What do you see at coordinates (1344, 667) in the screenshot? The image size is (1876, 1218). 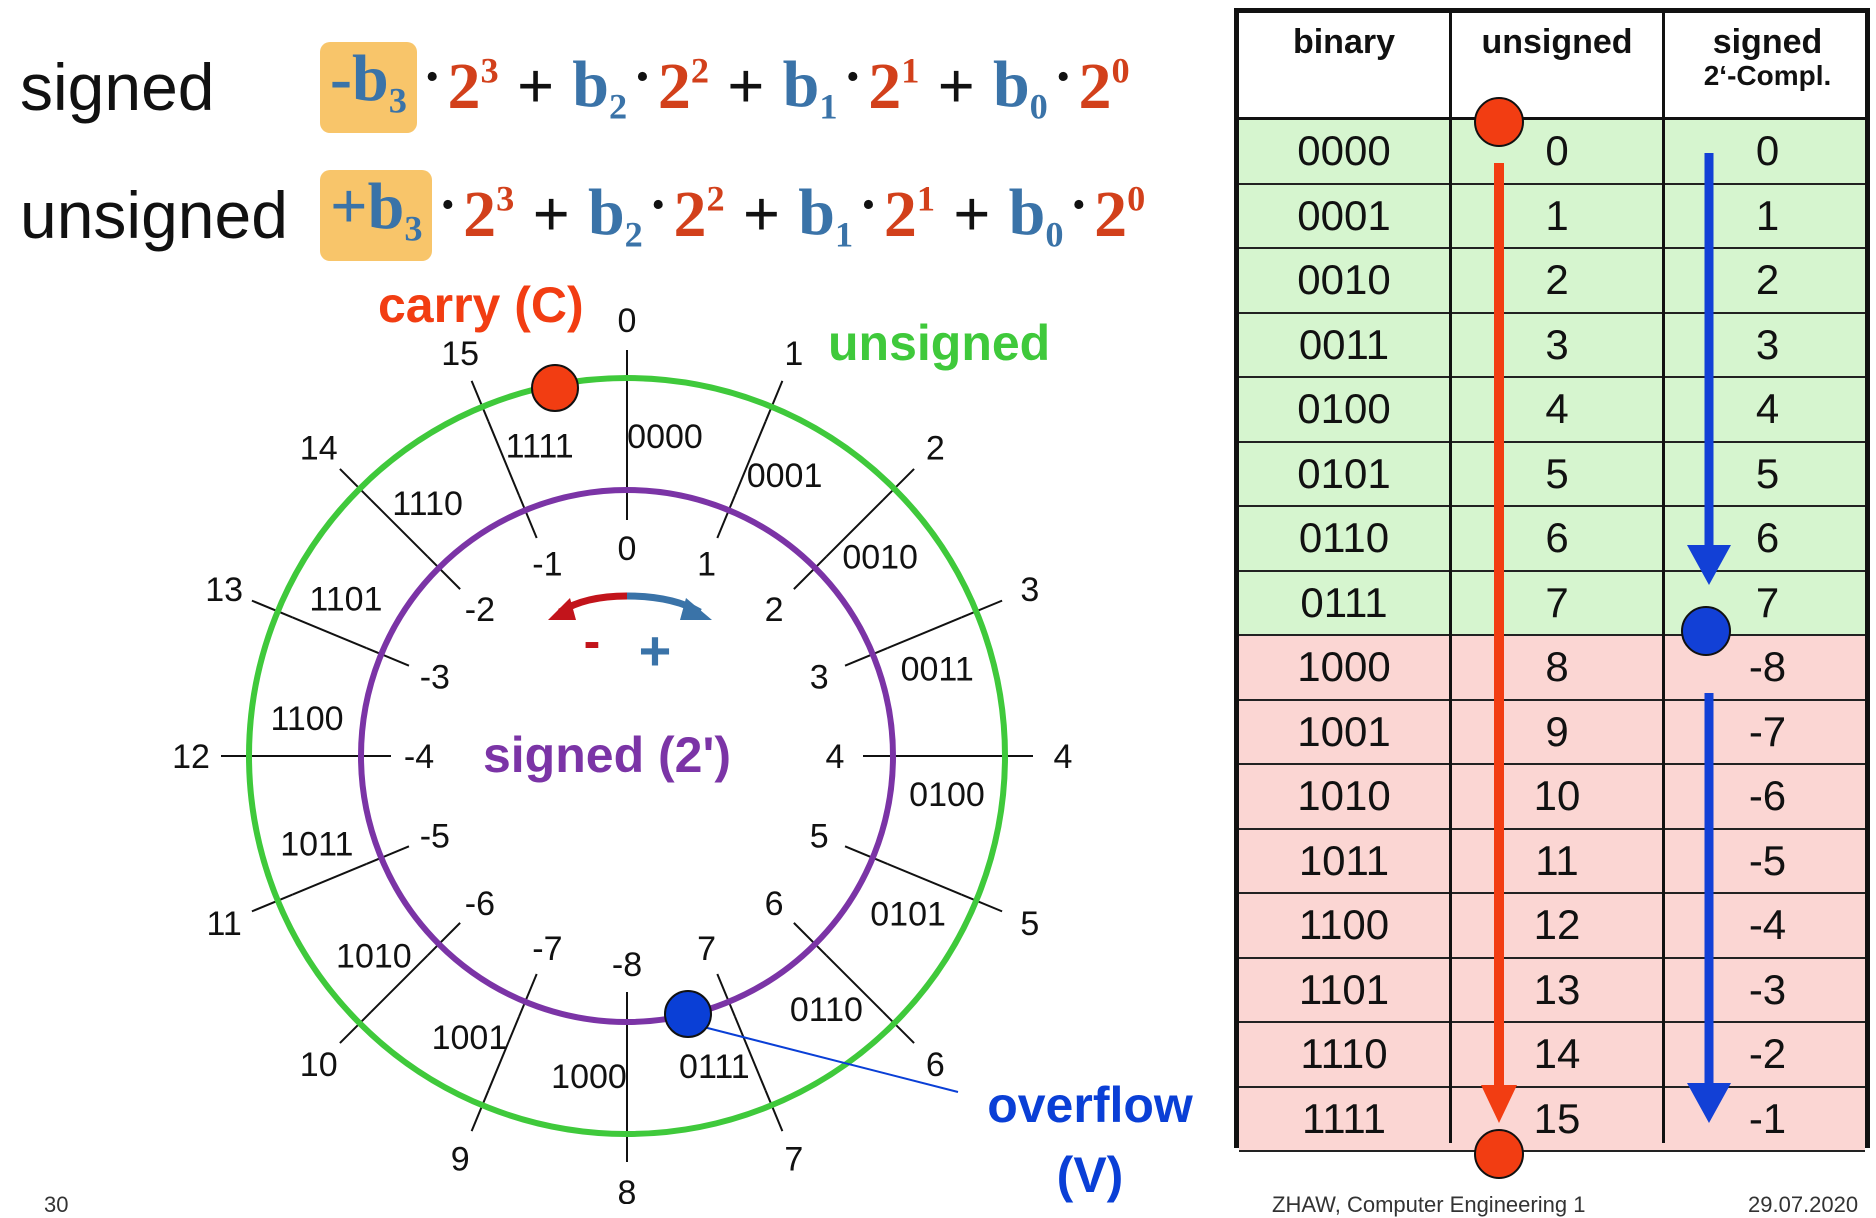 I see `binary-cell: 1000` at bounding box center [1344, 667].